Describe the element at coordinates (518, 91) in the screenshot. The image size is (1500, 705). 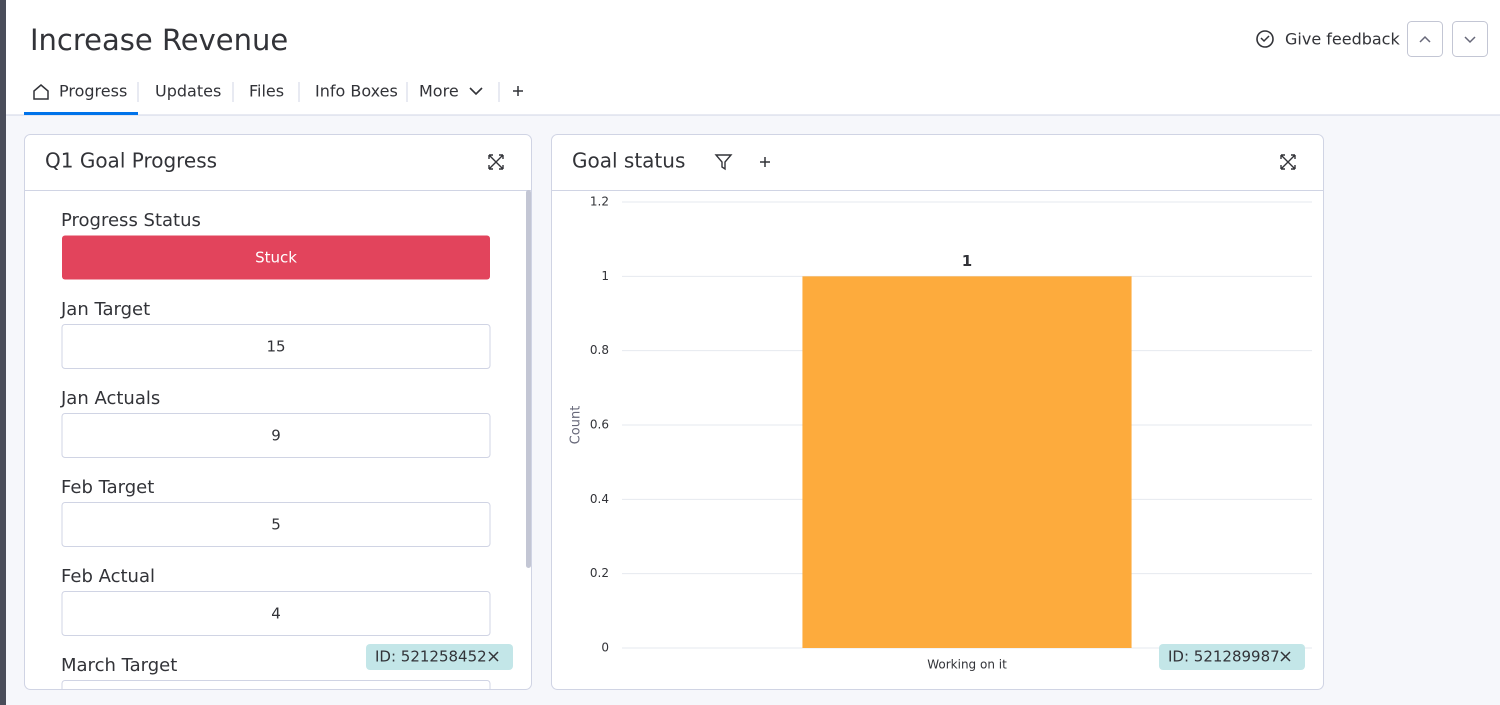
I see `add-tab` at that location.